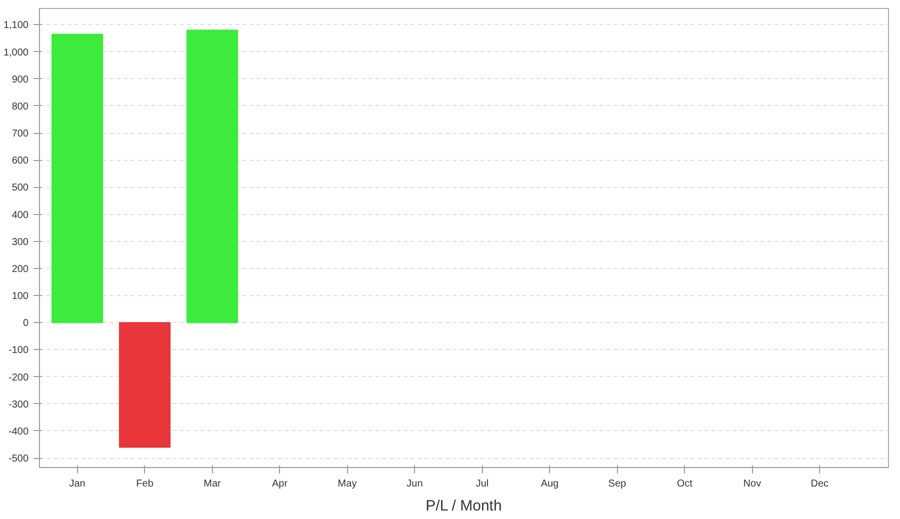 The width and height of the screenshot is (900, 519). What do you see at coordinates (819, 484) in the screenshot?
I see `x-tick-label: Dec` at bounding box center [819, 484].